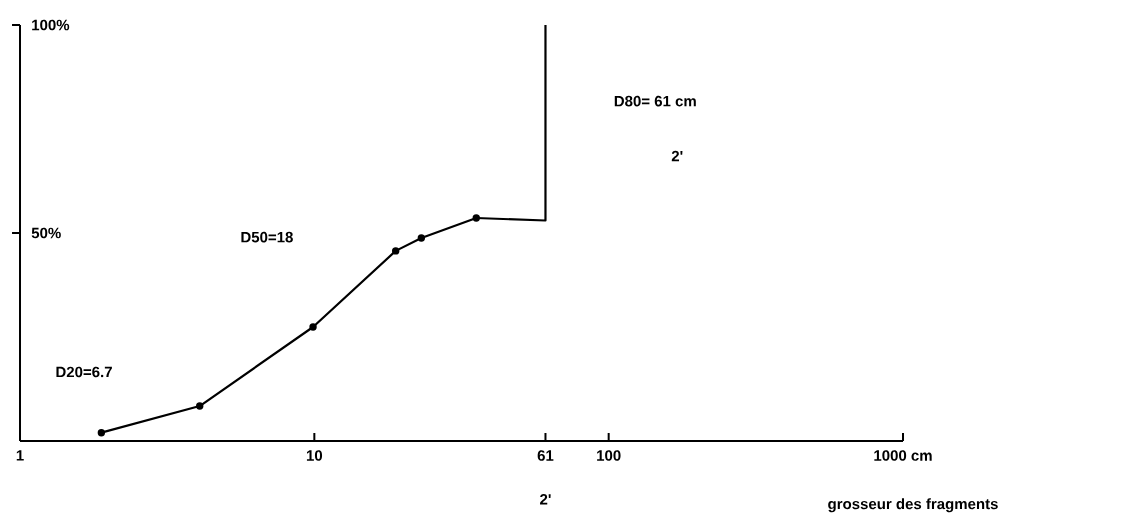 This screenshot has height=531, width=1143. I want to click on x-axis-title: grosseur des fragments, so click(913, 505).